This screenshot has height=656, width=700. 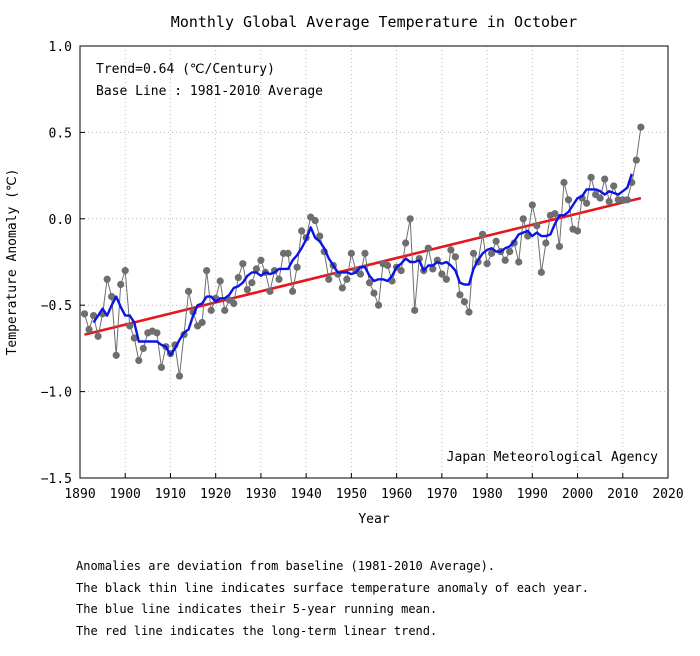 I want to click on x-tick-label: 1990, so click(x=532, y=494).